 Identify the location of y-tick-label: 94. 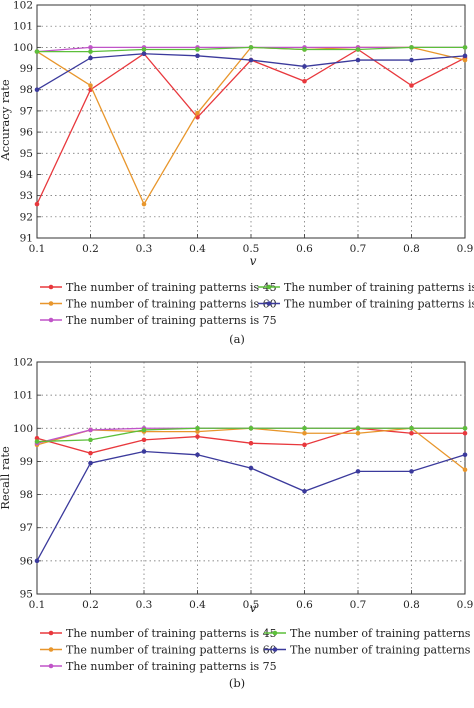
(27, 175).